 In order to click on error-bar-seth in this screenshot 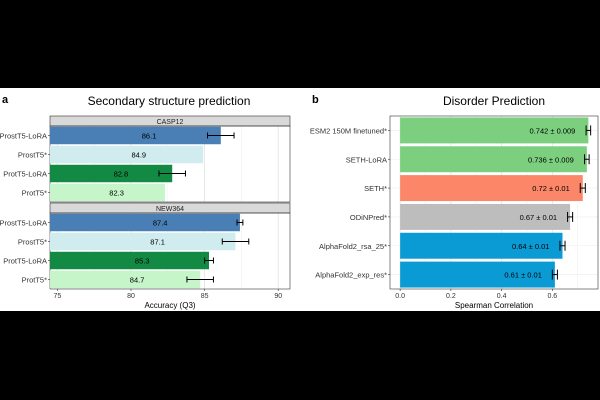, I will do `click(582, 188)`.